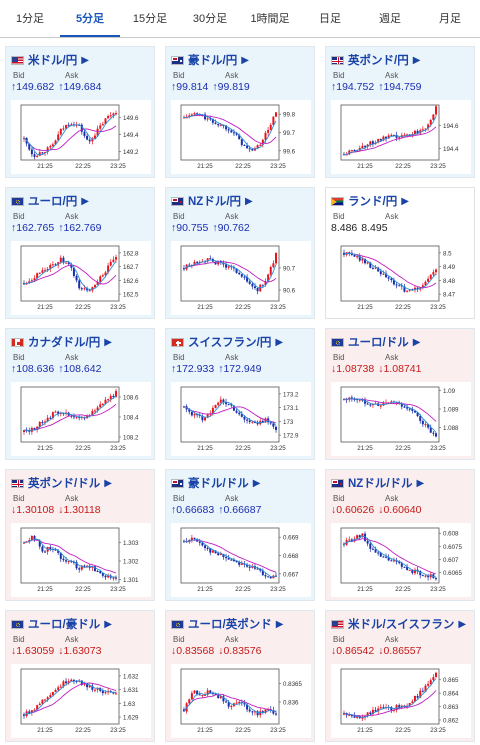 The width and height of the screenshot is (480, 745). I want to click on pair-name: 米ドル/円, so click(53, 61).